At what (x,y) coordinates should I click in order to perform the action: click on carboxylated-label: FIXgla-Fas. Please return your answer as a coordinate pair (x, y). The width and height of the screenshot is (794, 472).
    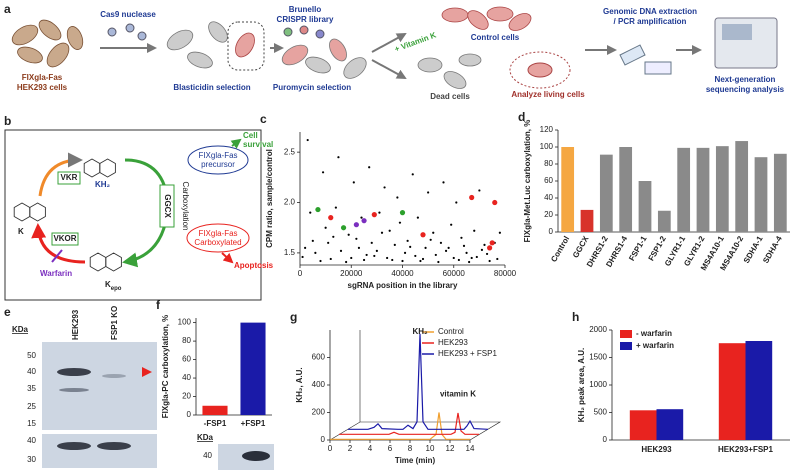
    Looking at the image, I should click on (217, 233).